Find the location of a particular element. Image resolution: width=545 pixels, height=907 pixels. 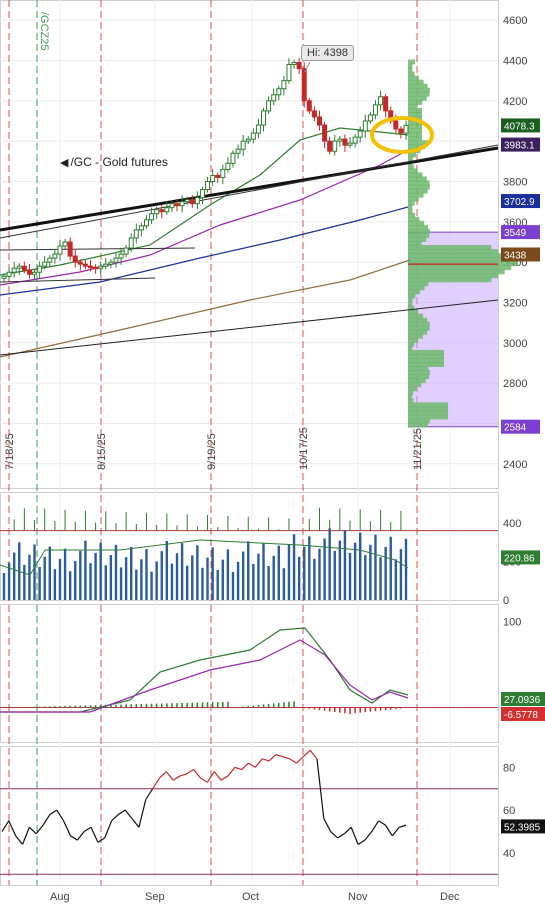

macd-tag is located at coordinates (523, 699).